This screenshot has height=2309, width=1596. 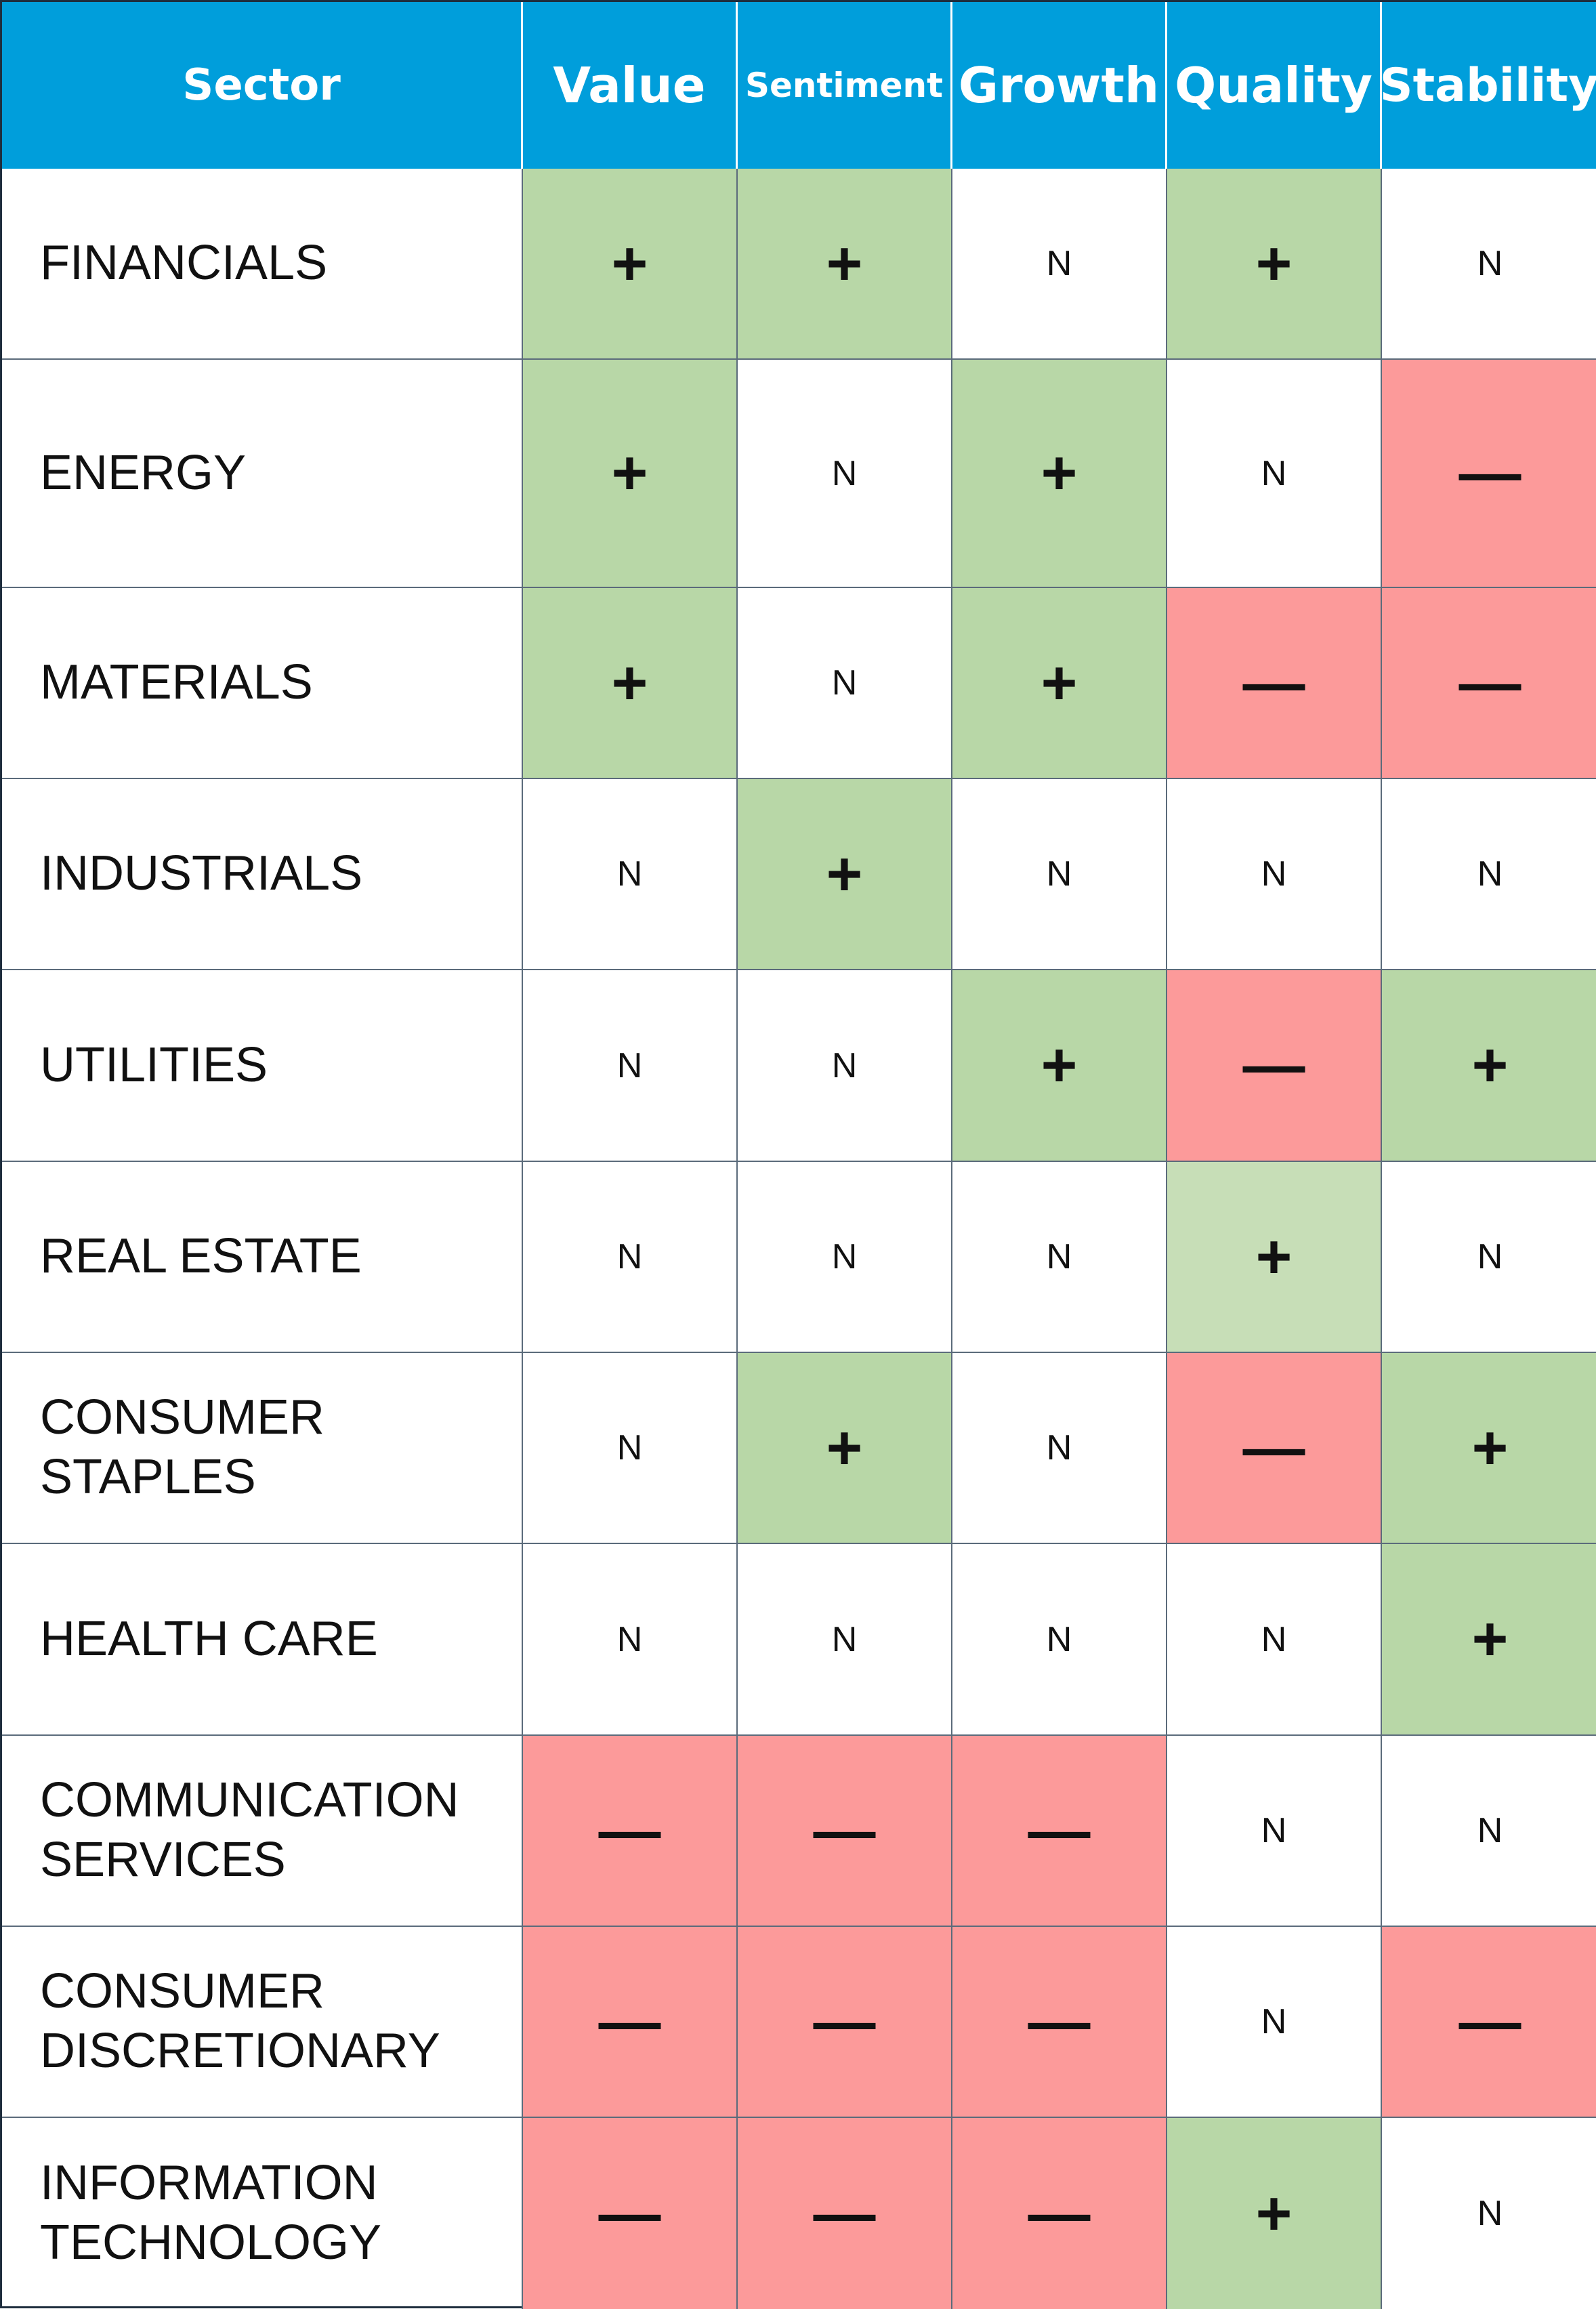 What do you see at coordinates (1274, 85) in the screenshot?
I see `header-quality: Quality` at bounding box center [1274, 85].